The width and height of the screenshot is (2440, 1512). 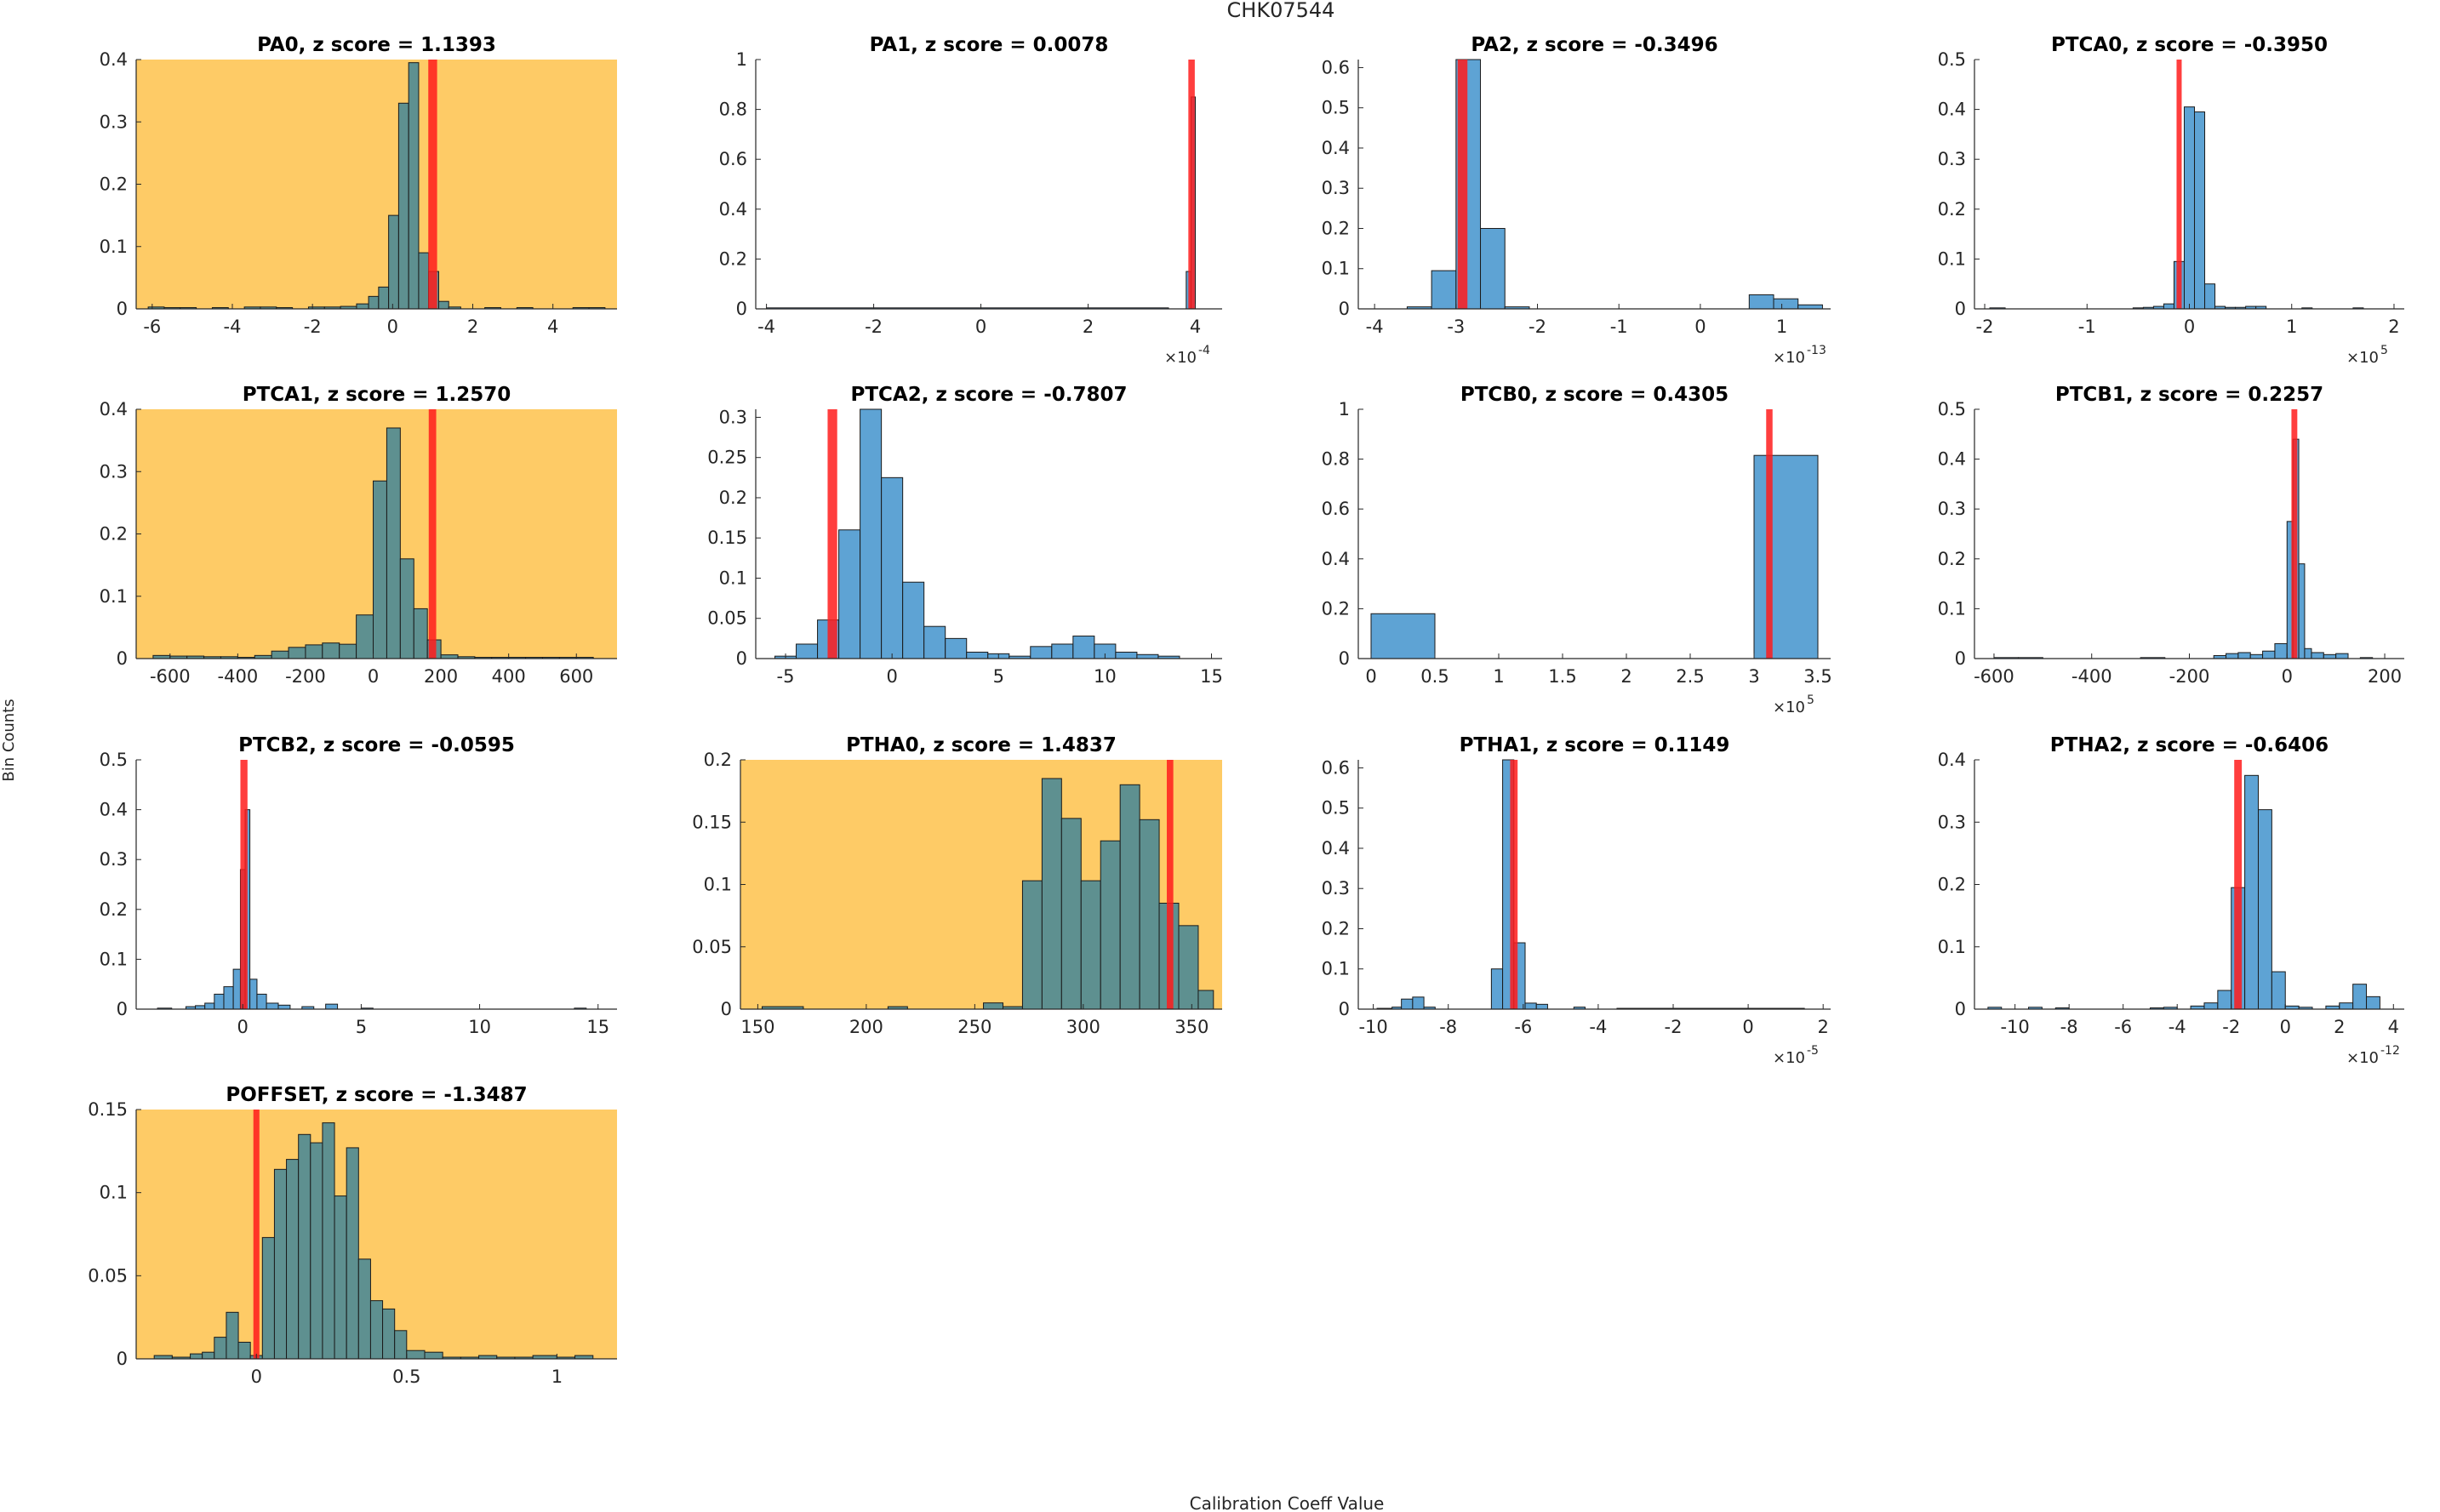 What do you see at coordinates (1195, 327) in the screenshot?
I see `x-tick-label: 4` at bounding box center [1195, 327].